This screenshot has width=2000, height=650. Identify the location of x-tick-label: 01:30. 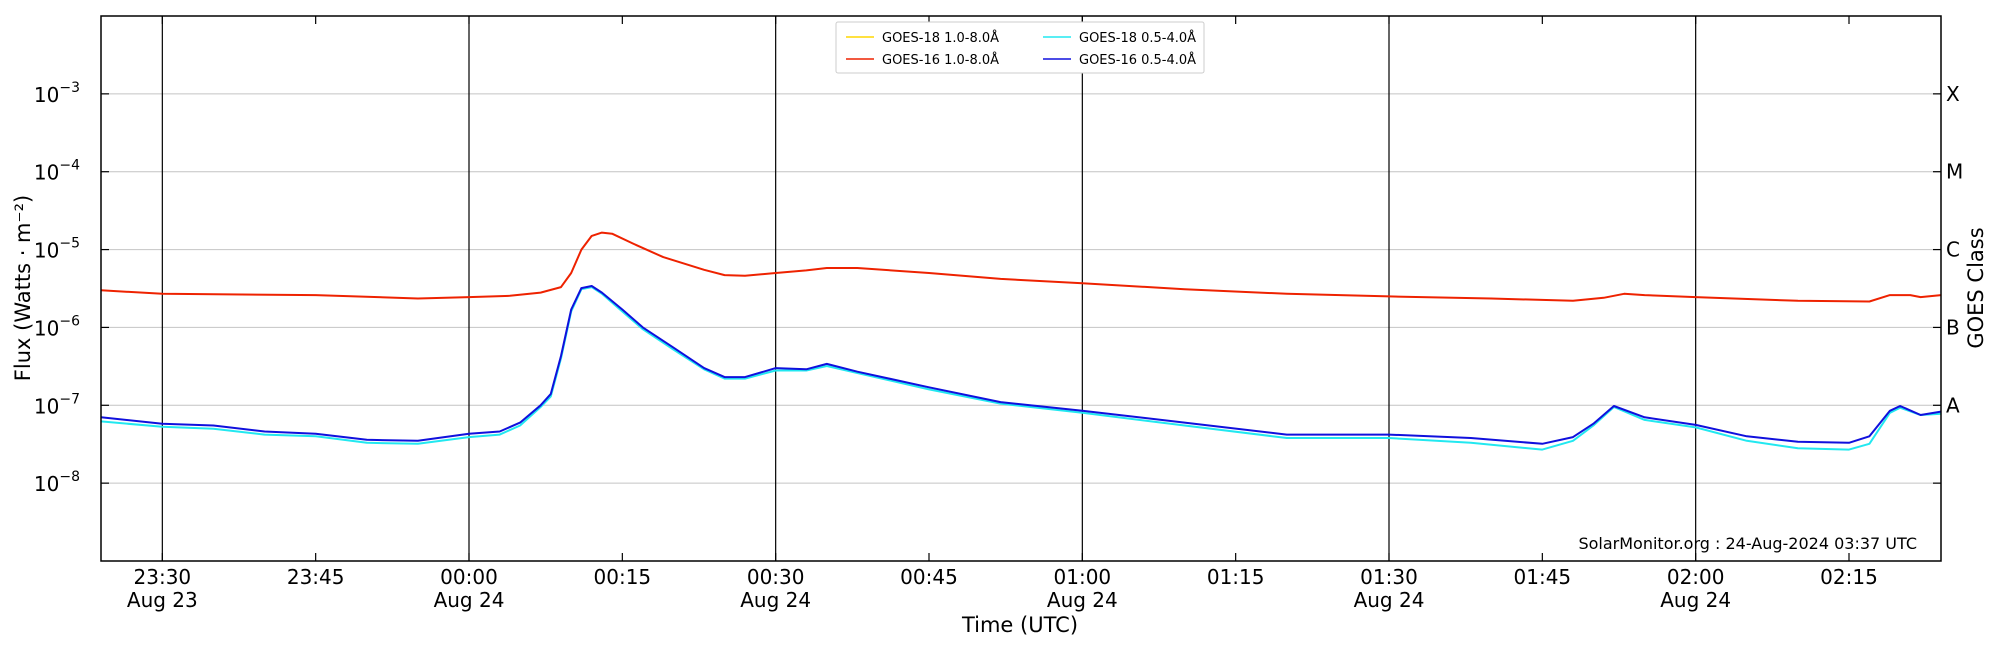
(1389, 577).